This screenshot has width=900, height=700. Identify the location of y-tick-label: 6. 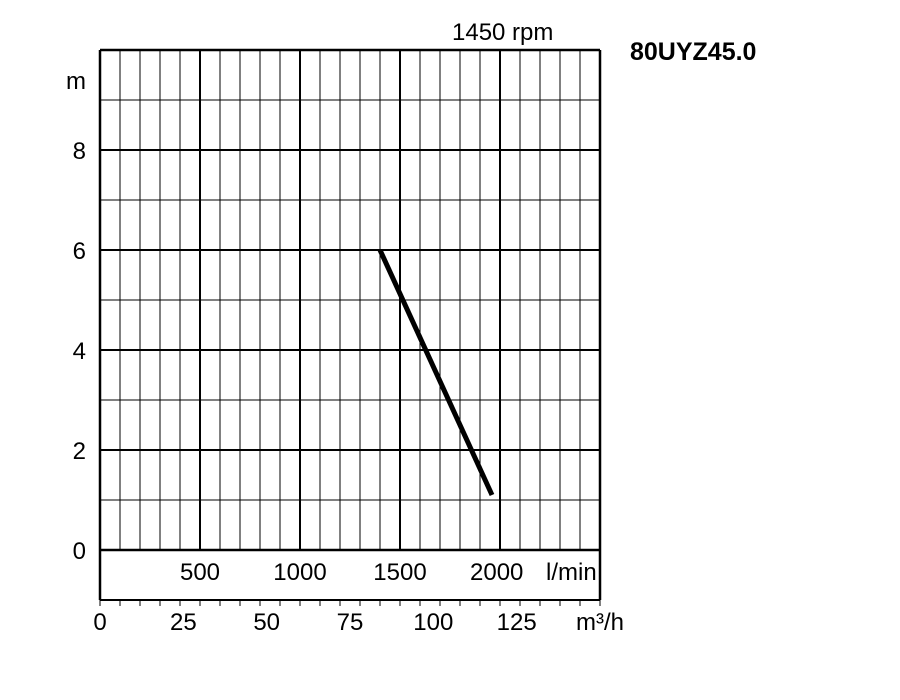
(79, 251).